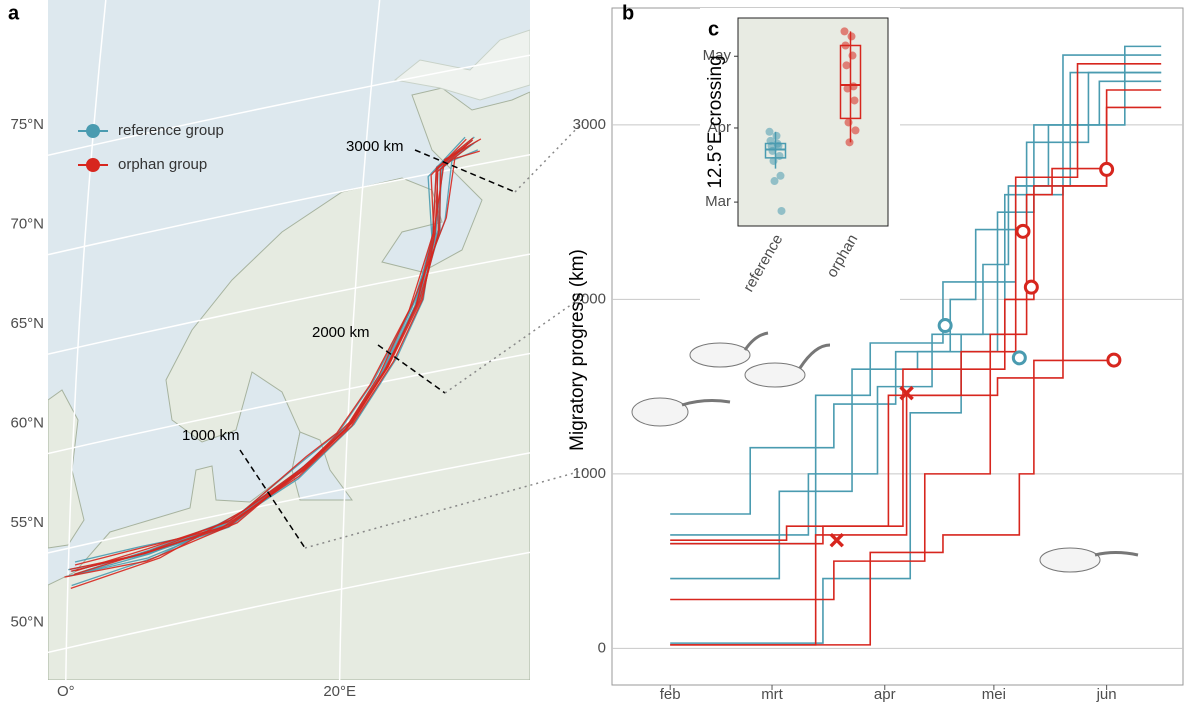  What do you see at coordinates (171, 130) in the screenshot?
I see `legend-label: reference group` at bounding box center [171, 130].